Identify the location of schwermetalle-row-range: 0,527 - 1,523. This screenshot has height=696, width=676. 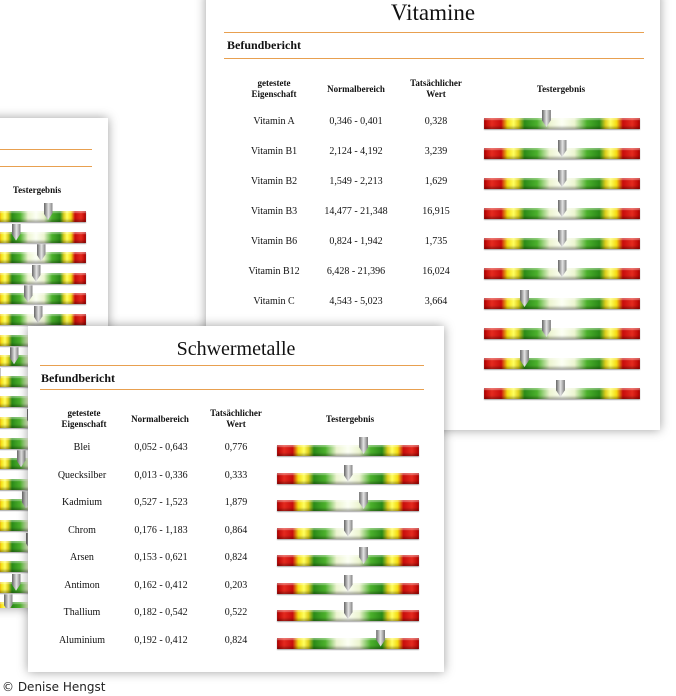
(161, 502).